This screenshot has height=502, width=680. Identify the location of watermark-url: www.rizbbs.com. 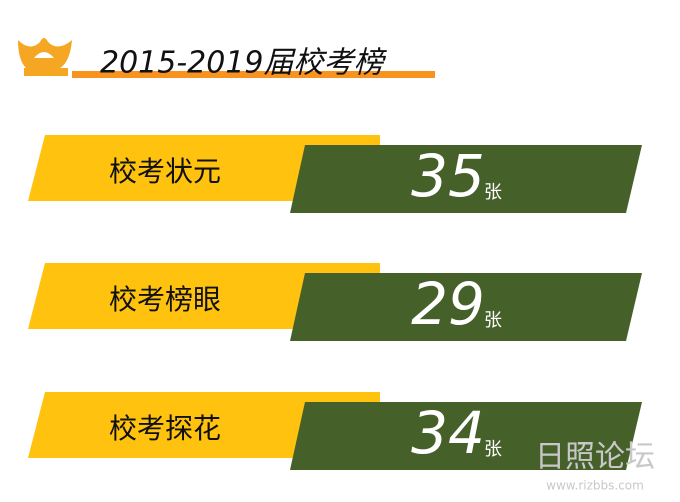
(595, 486).